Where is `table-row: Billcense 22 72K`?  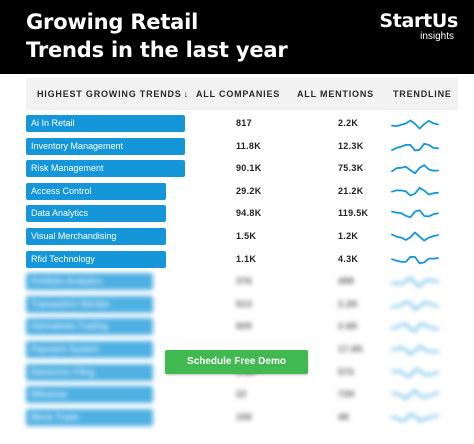 table-row: Billcense 22 72K is located at coordinates (237, 395).